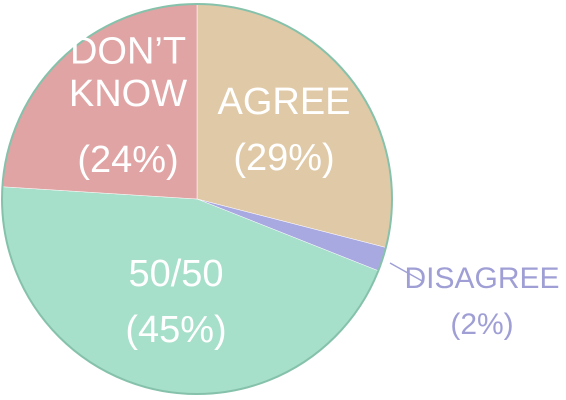 This screenshot has height=400, width=566. I want to click on slice-label: DISAGREE, so click(481, 278).